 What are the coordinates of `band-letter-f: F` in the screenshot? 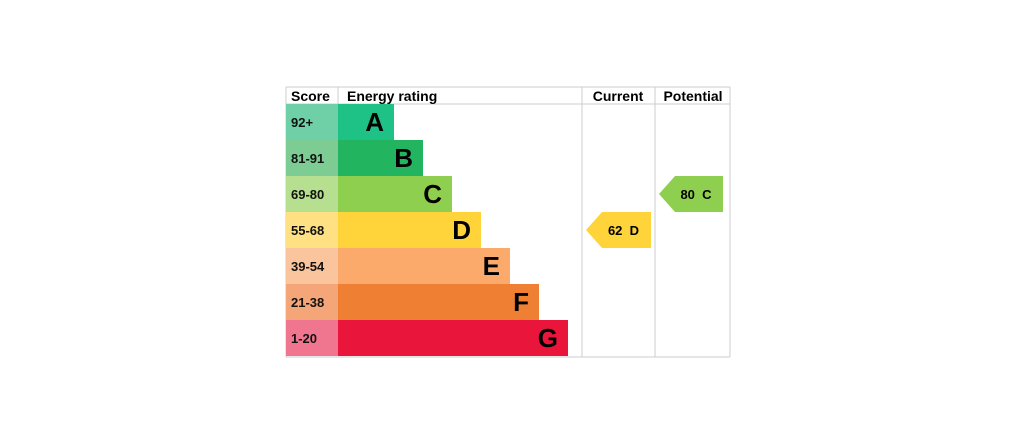 It's located at (521, 302).